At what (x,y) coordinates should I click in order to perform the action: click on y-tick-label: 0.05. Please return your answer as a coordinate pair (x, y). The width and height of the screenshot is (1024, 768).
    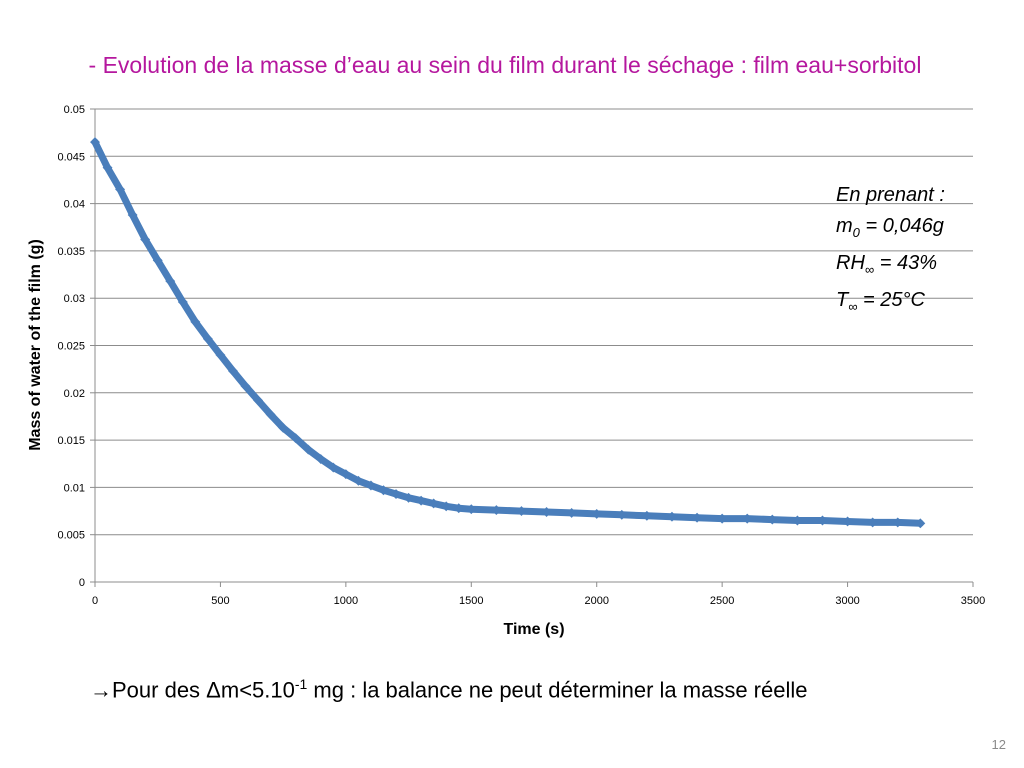
    Looking at the image, I should click on (74, 110).